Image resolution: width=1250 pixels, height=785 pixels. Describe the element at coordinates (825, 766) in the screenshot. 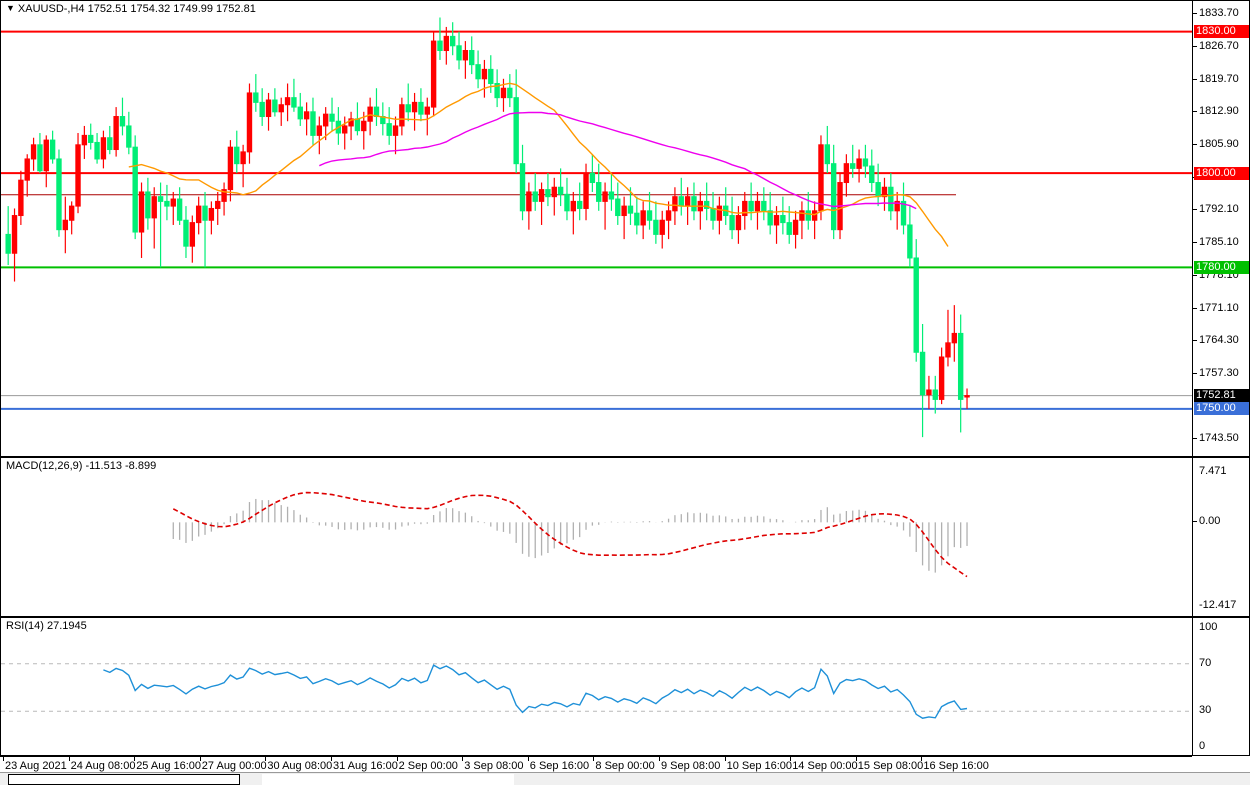

I see `time-label: 14 Sep 00:00` at that location.